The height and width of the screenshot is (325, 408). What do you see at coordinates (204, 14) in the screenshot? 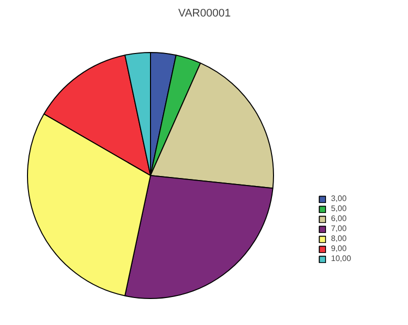
I see `chart-title: VAR00001` at bounding box center [204, 14].